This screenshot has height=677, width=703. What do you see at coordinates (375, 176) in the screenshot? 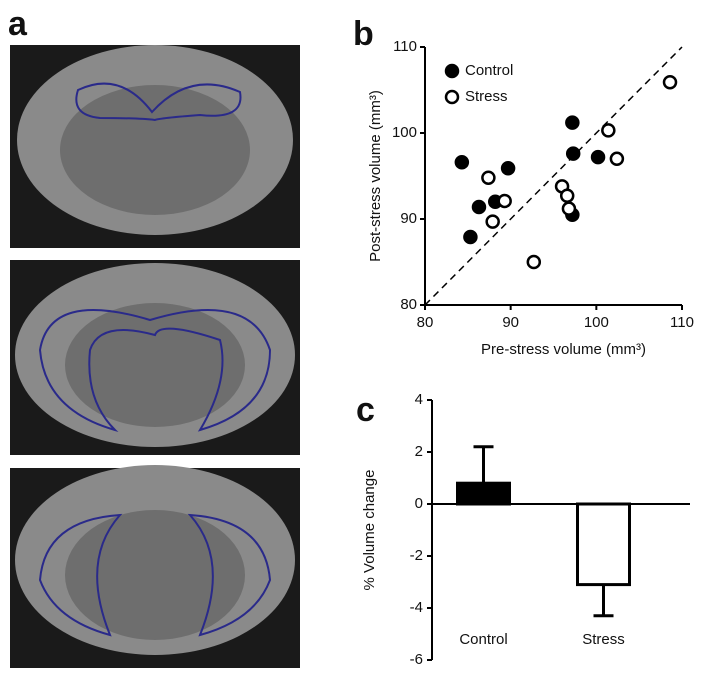
I see `y-axis-label: Post-stress volume (mm³)` at bounding box center [375, 176].